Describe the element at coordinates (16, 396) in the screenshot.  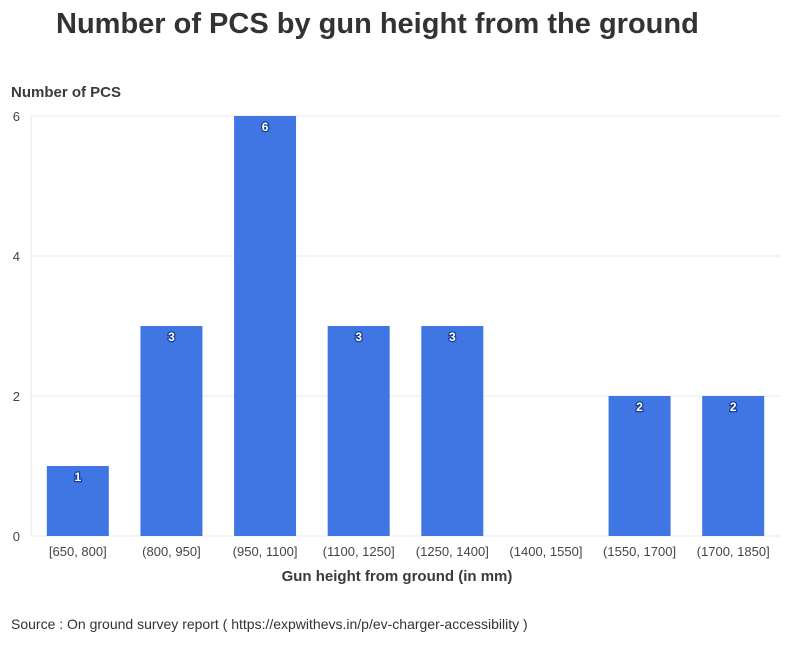
I see `y-tick-label: 2` at that location.